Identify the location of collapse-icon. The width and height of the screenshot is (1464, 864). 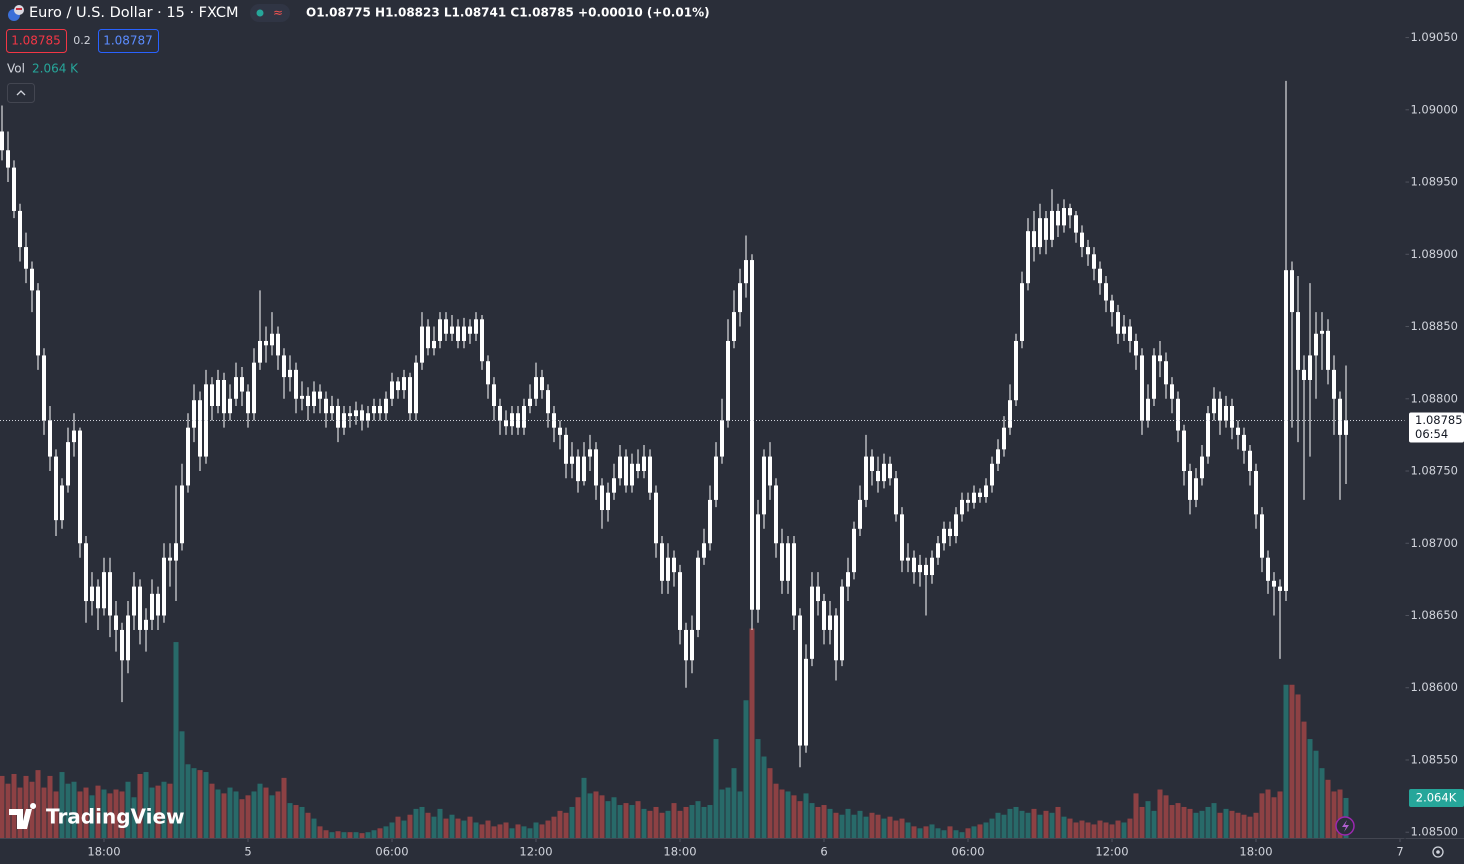
(21, 93).